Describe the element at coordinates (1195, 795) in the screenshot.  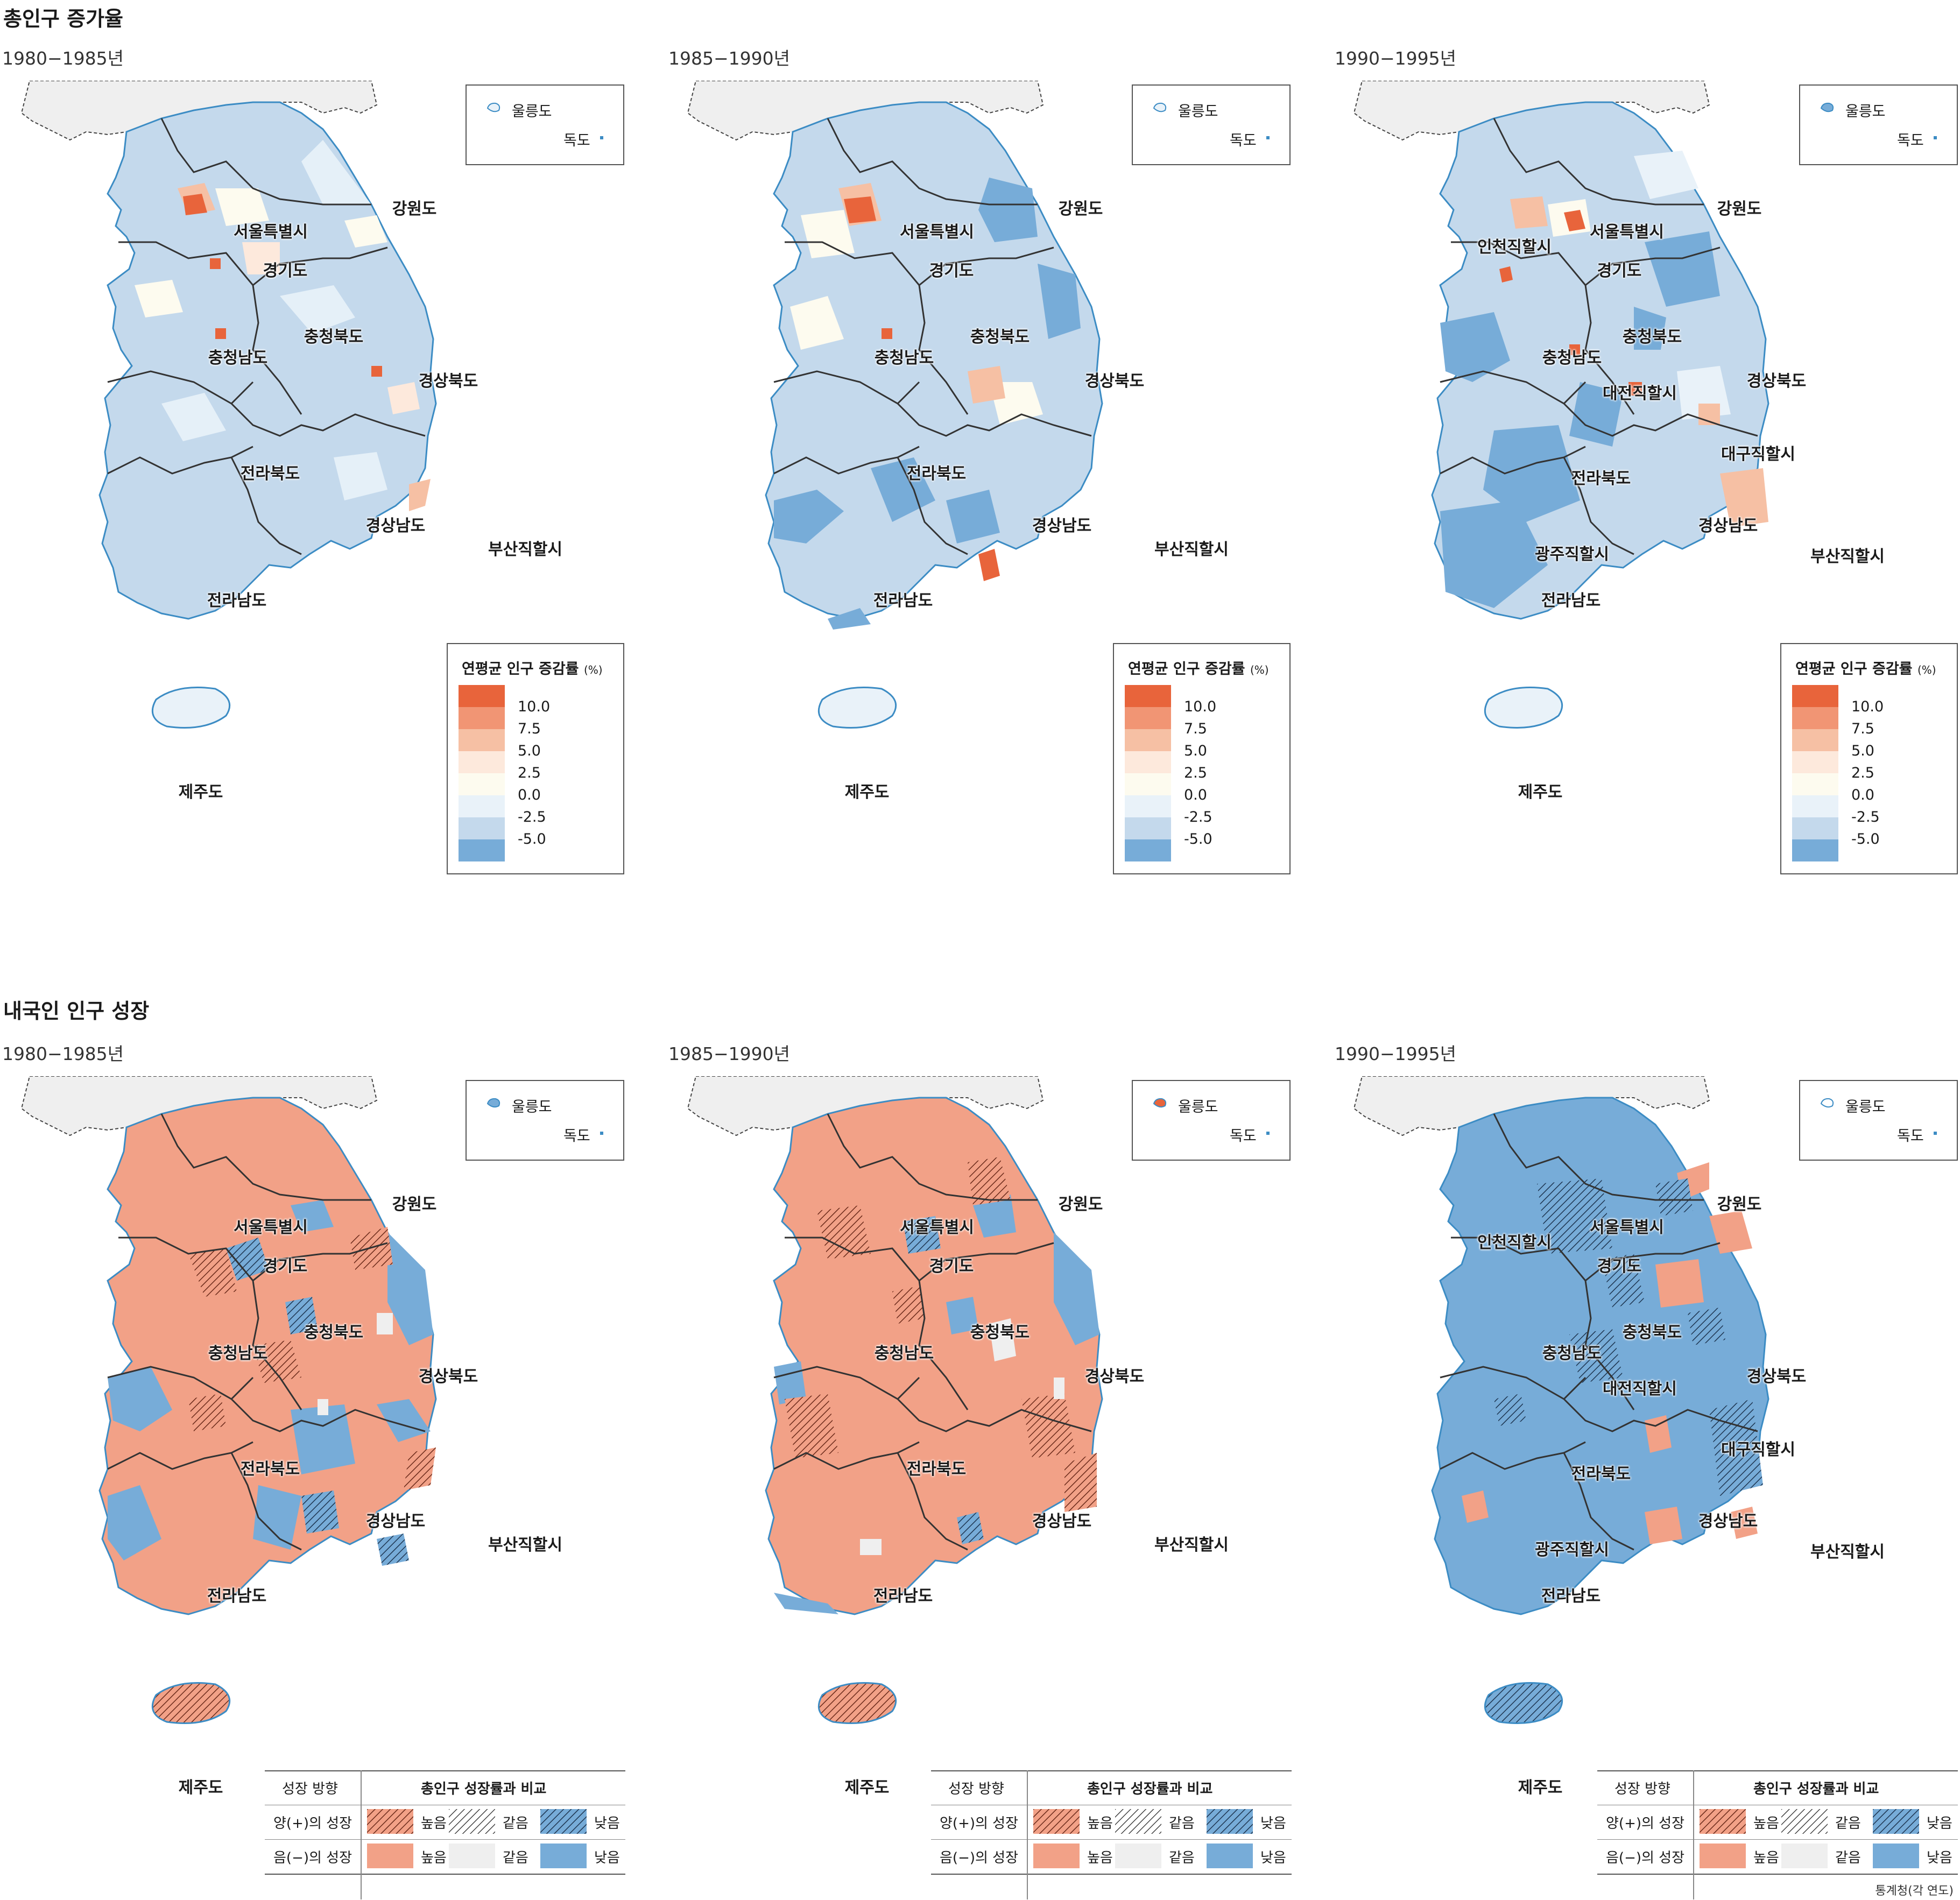
I see `legend-tick: 0.0` at that location.